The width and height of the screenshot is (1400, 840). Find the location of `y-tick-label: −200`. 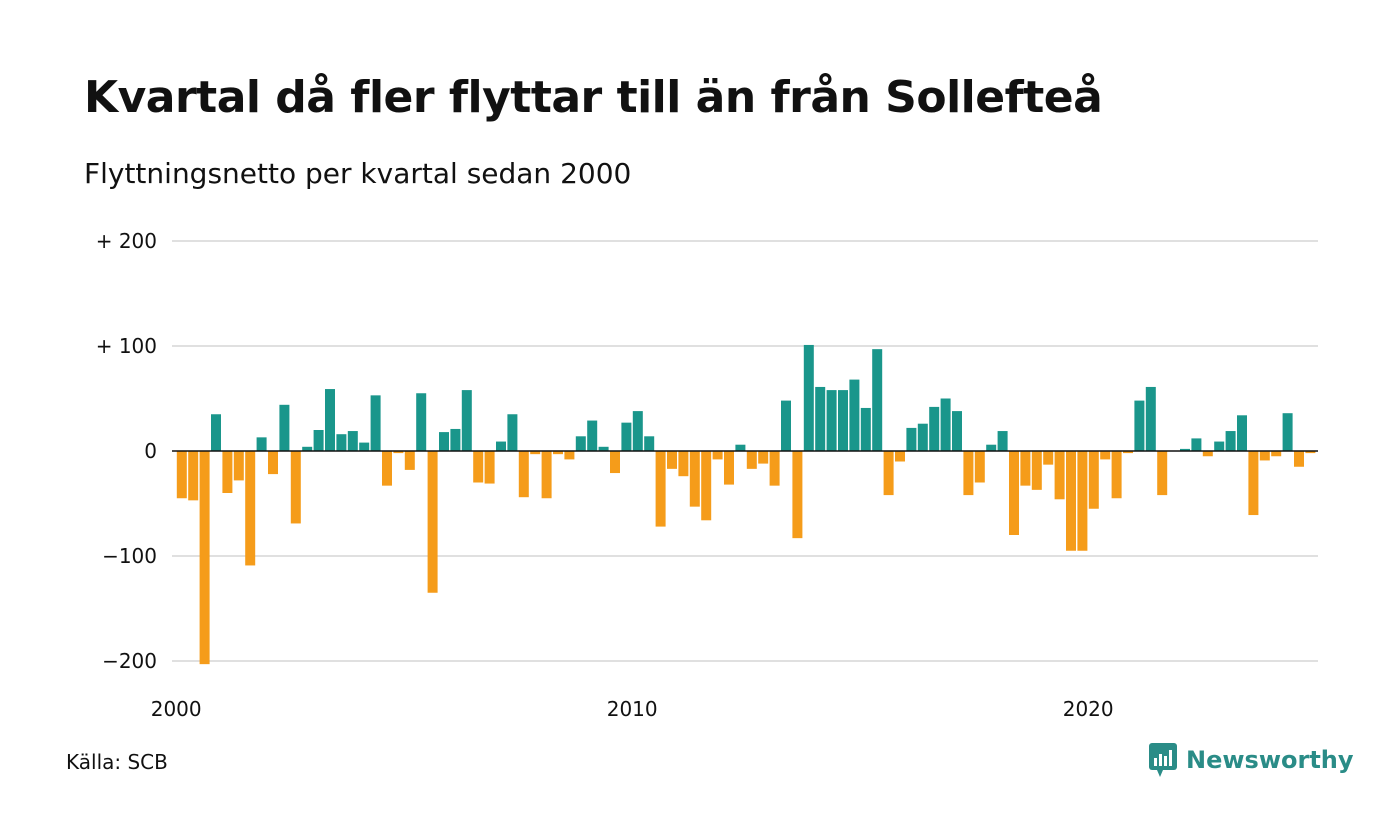

y-tick-label: −200 is located at coordinates (129, 661).